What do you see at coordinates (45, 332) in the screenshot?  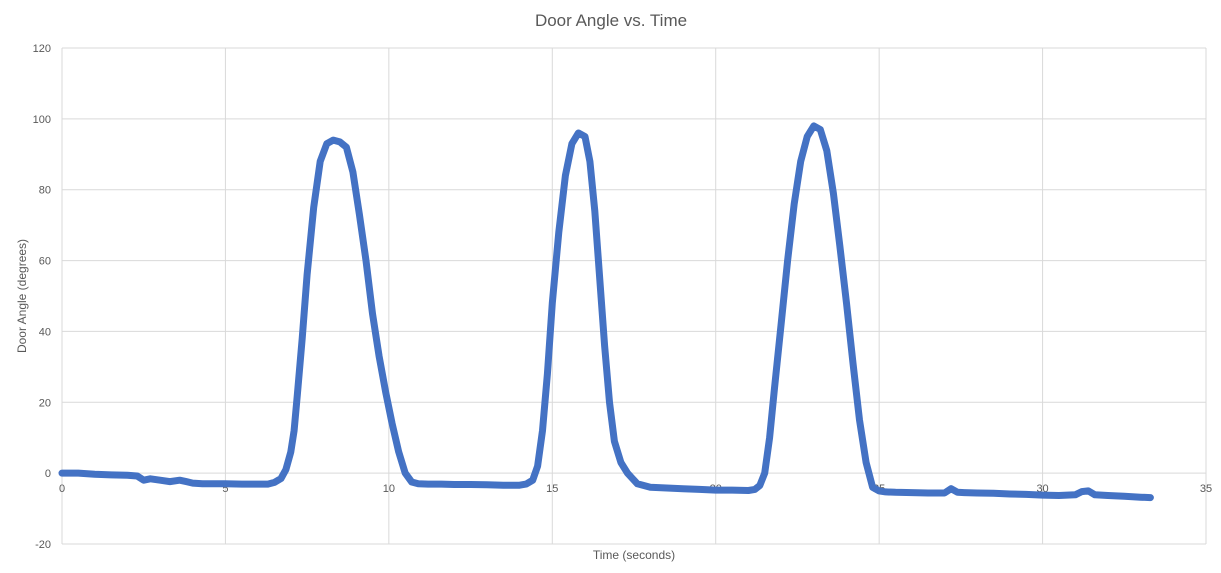 I see `y-tick-label: 40` at bounding box center [45, 332].